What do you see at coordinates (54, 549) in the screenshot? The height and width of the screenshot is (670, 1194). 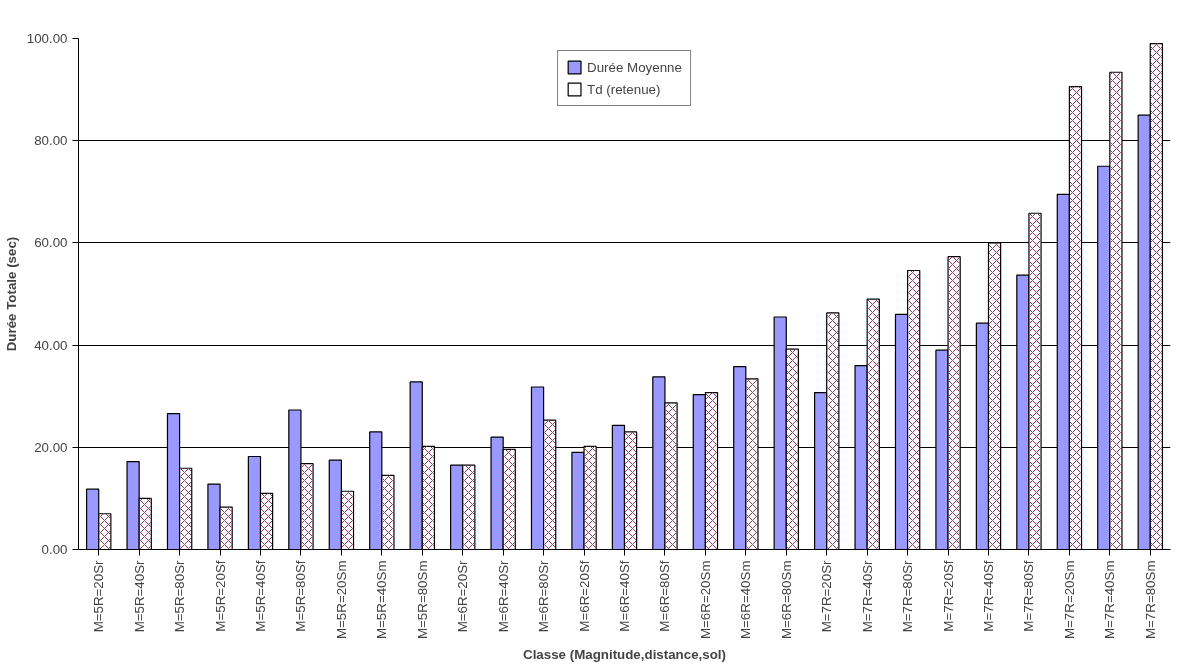 I see `y-tick-label: 0.00` at bounding box center [54, 549].